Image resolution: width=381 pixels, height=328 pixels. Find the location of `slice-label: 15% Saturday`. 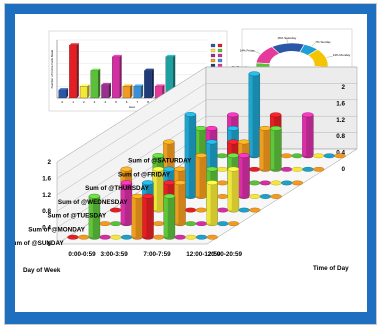

slice-label: 15% Saturday is located at coordinates (286, 38).